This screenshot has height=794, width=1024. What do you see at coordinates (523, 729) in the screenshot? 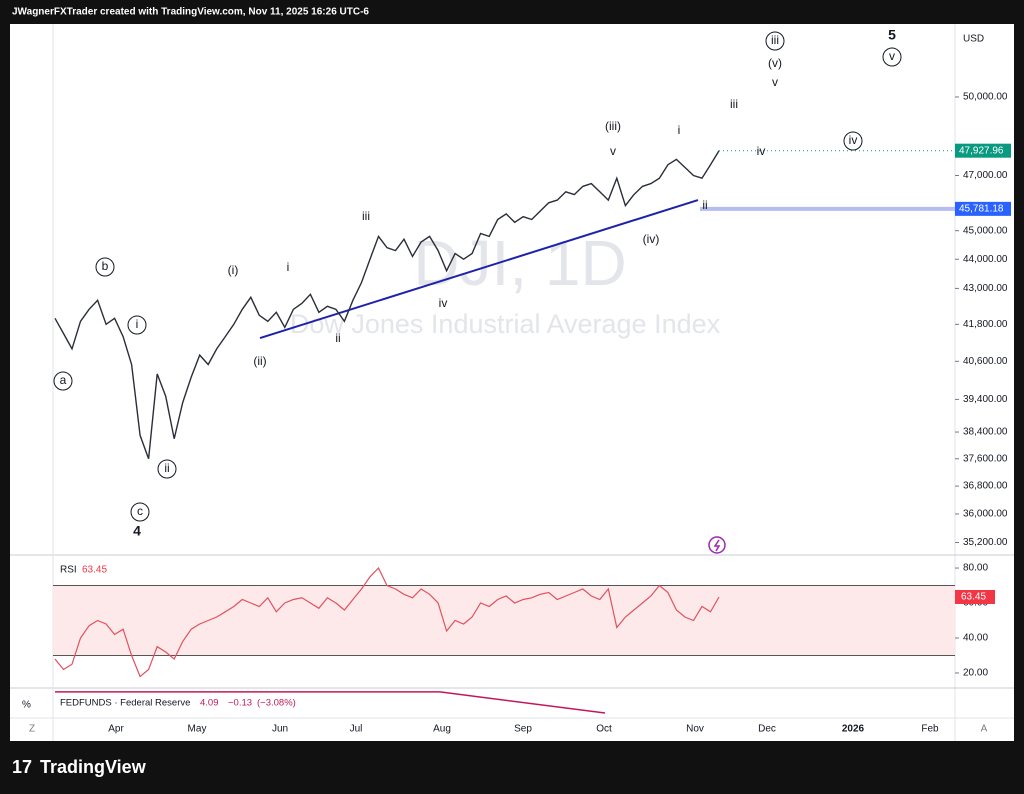
I see `x-tick-label: Sep` at bounding box center [523, 729].